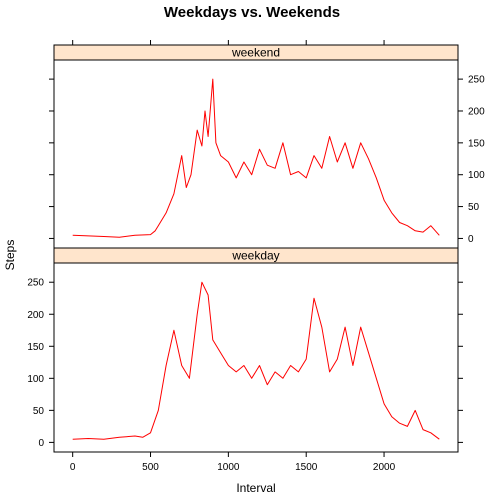 The width and height of the screenshot is (504, 504). Describe the element at coordinates (476, 175) in the screenshot. I see `y-tick-label-weekend: 100` at that location.